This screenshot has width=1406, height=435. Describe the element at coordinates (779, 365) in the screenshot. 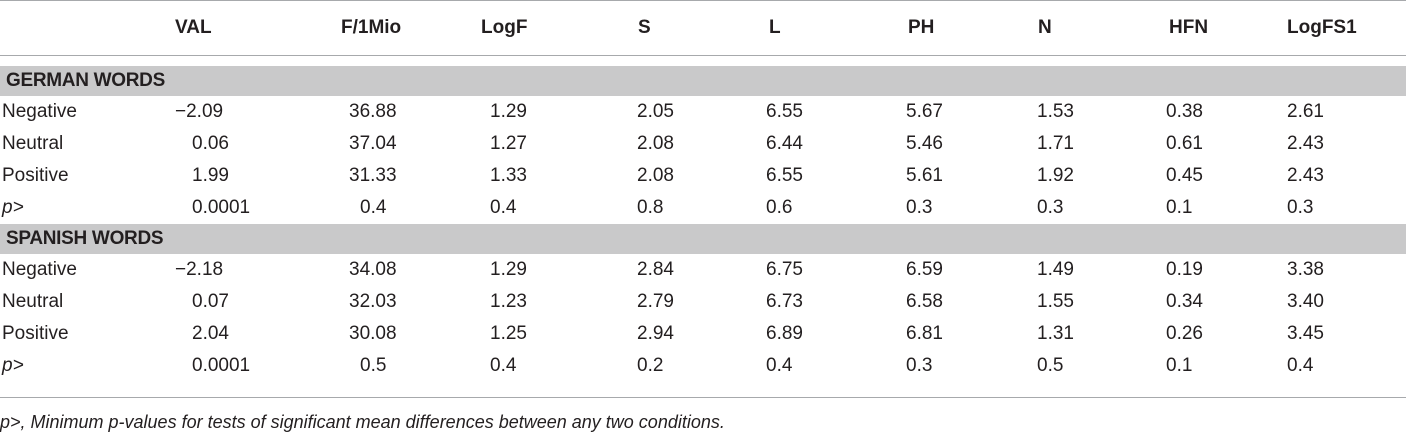

I see `cell-l: 0.4` at that location.